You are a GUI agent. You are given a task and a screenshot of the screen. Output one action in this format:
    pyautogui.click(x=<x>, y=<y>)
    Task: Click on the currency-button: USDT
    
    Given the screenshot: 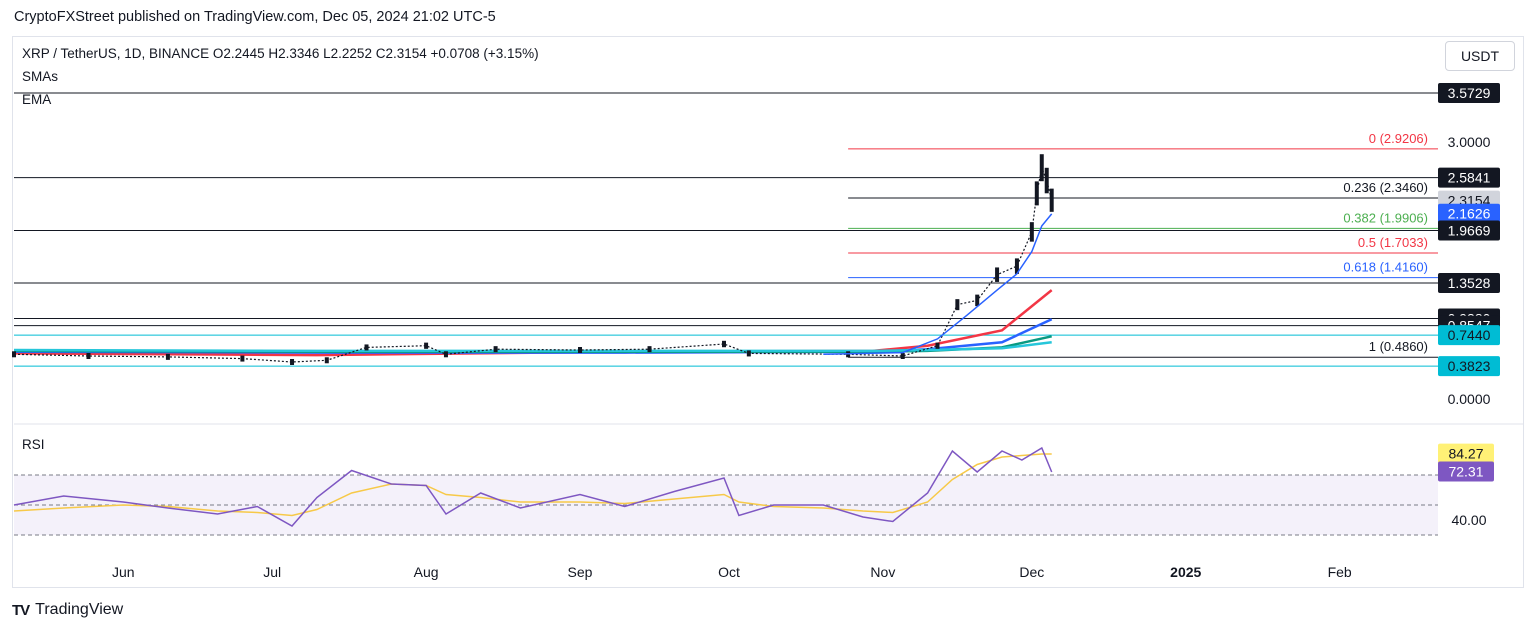 What is the action you would take?
    pyautogui.click(x=1480, y=56)
    